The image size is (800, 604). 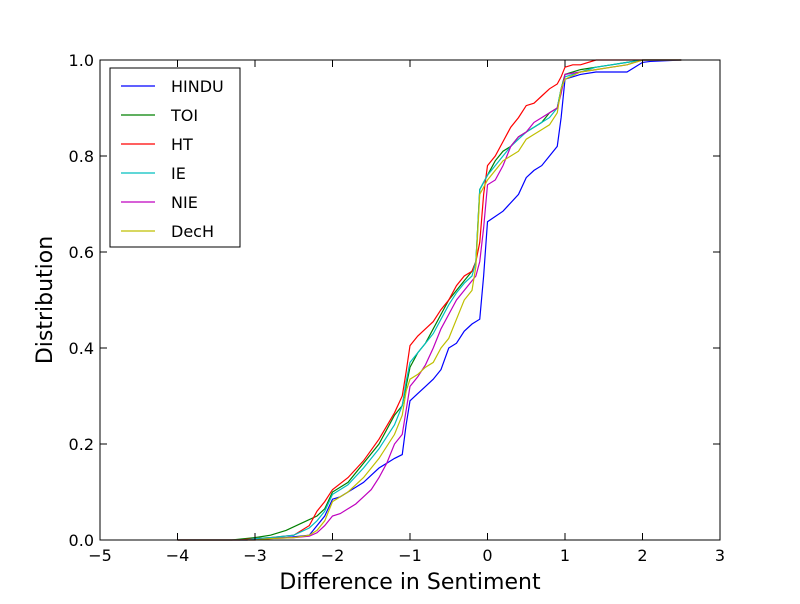 What do you see at coordinates (81, 60) in the screenshot?
I see `y-tick-label: 1.0` at bounding box center [81, 60].